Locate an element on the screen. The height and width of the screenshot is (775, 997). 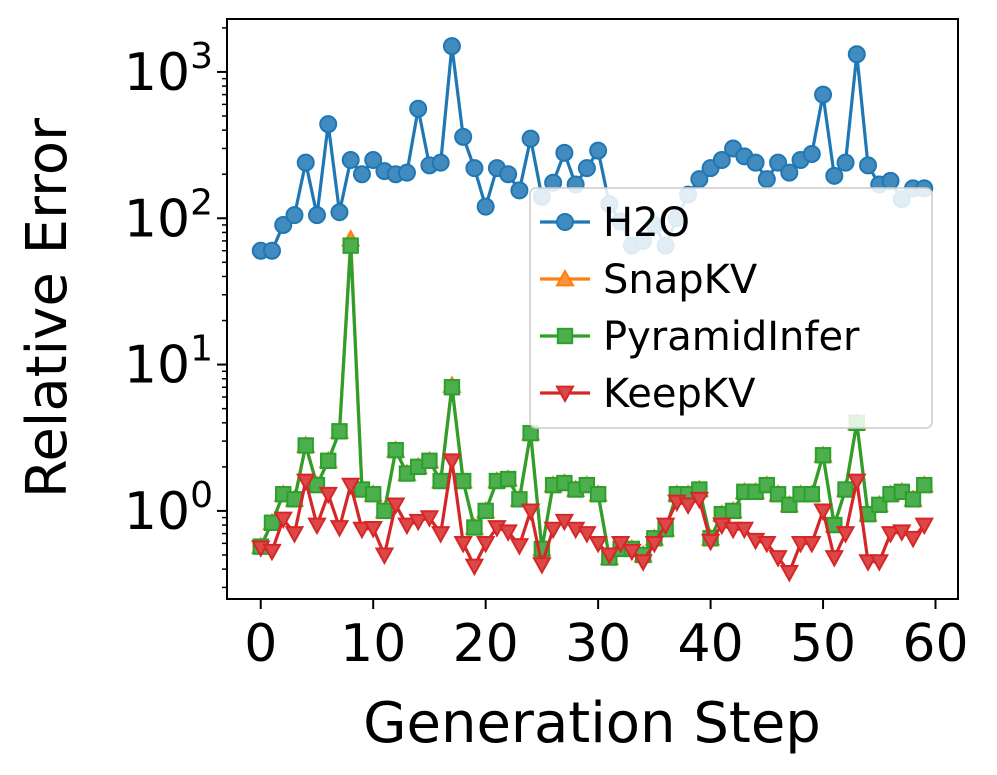
x-tick-label: 20 is located at coordinates (486, 644).